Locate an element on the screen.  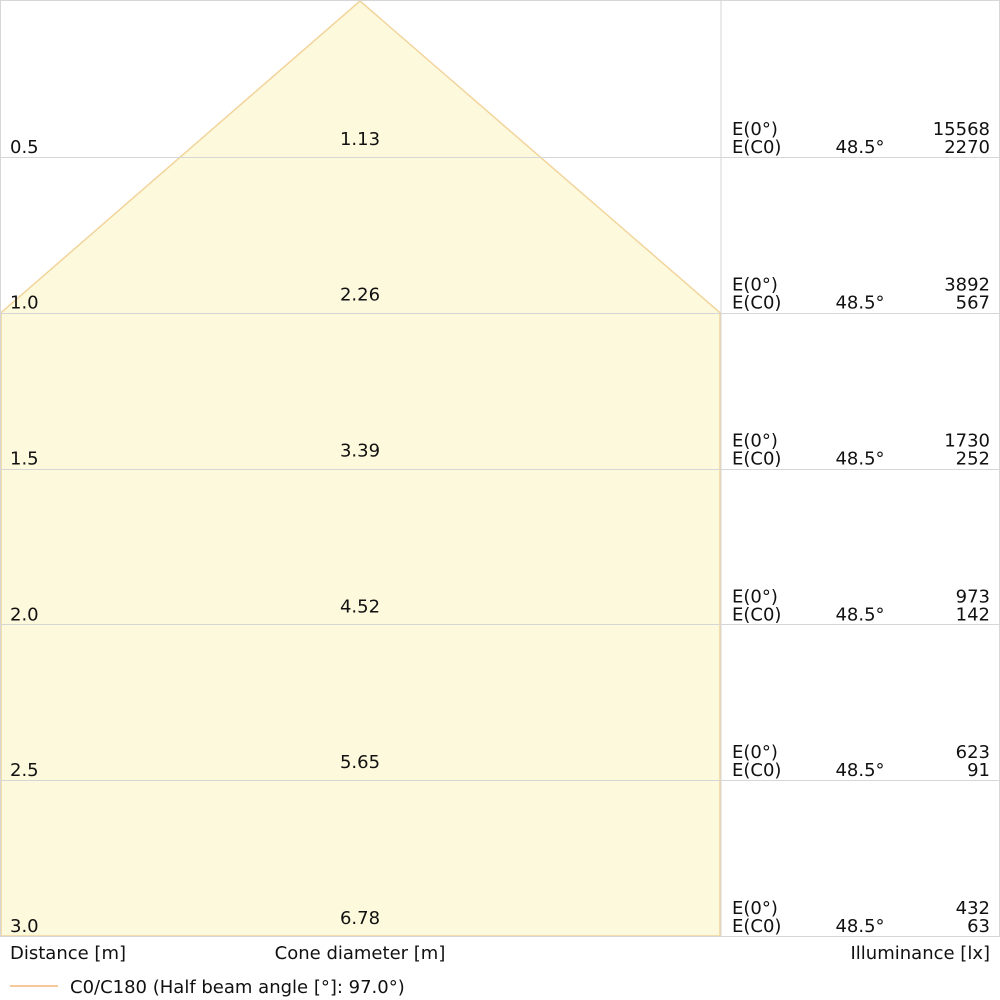
e-c0-value: 2270 is located at coordinates (967, 147).